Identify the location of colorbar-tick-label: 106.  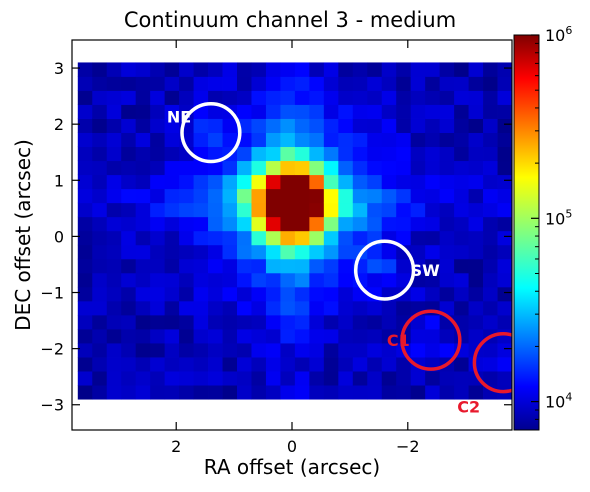
(558, 34).